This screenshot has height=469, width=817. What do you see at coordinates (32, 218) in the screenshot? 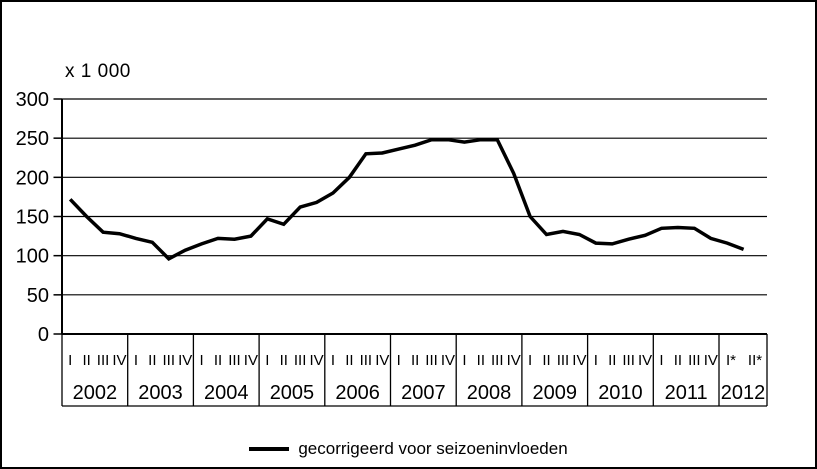
I see `y-tick-label: 150` at bounding box center [32, 218].